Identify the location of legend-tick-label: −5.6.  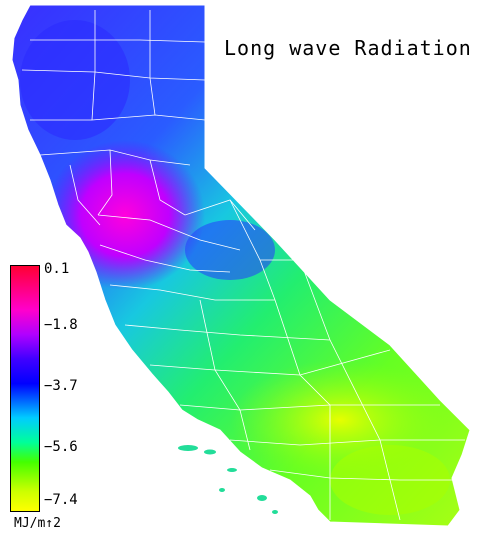
(61, 447).